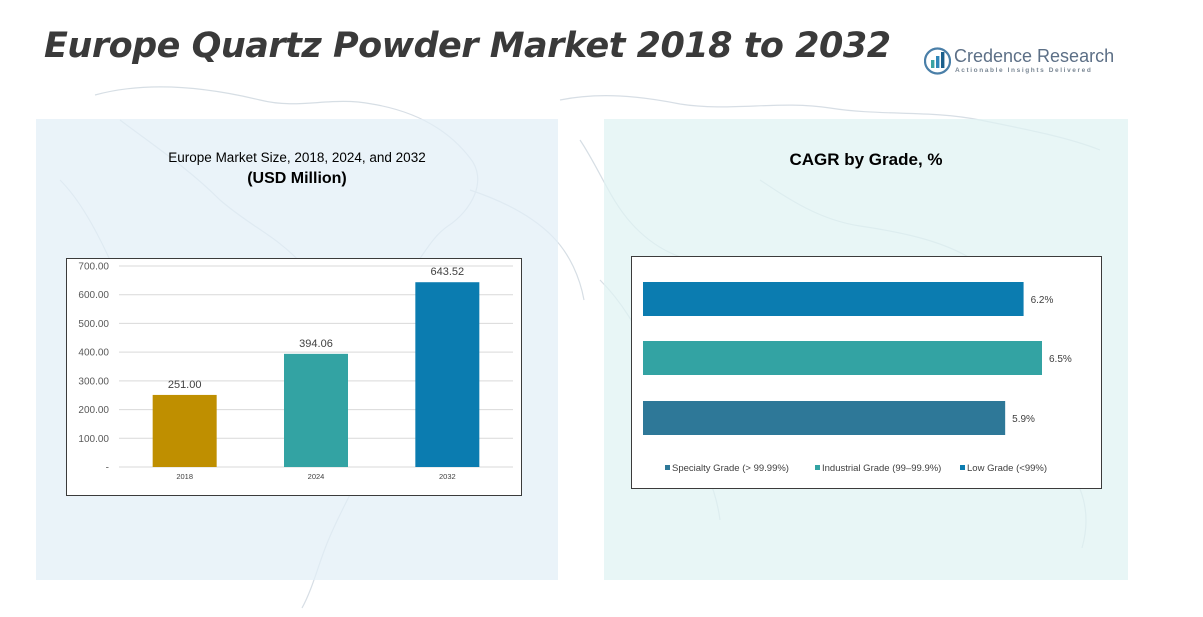  What do you see at coordinates (1034, 56) in the screenshot?
I see `brand-name: Credence Research` at bounding box center [1034, 56].